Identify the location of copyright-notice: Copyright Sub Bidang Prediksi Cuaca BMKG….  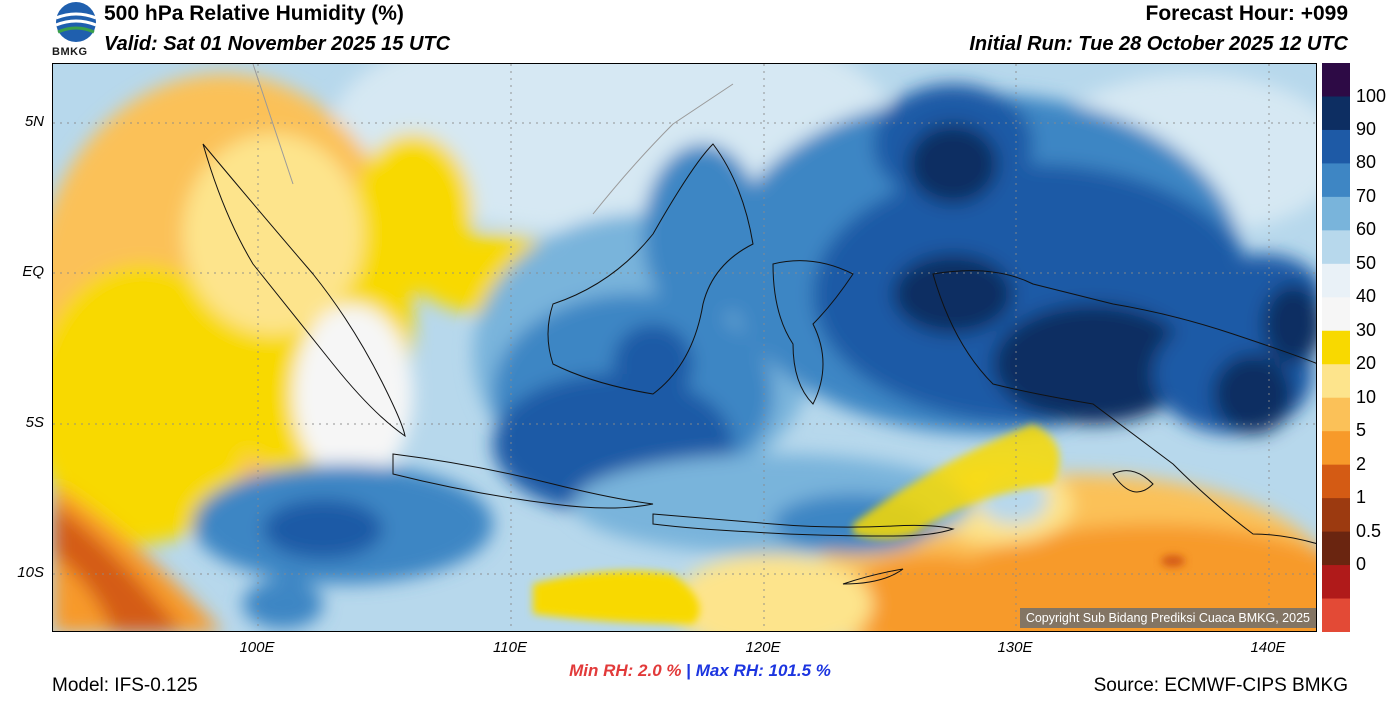
(1167, 618).